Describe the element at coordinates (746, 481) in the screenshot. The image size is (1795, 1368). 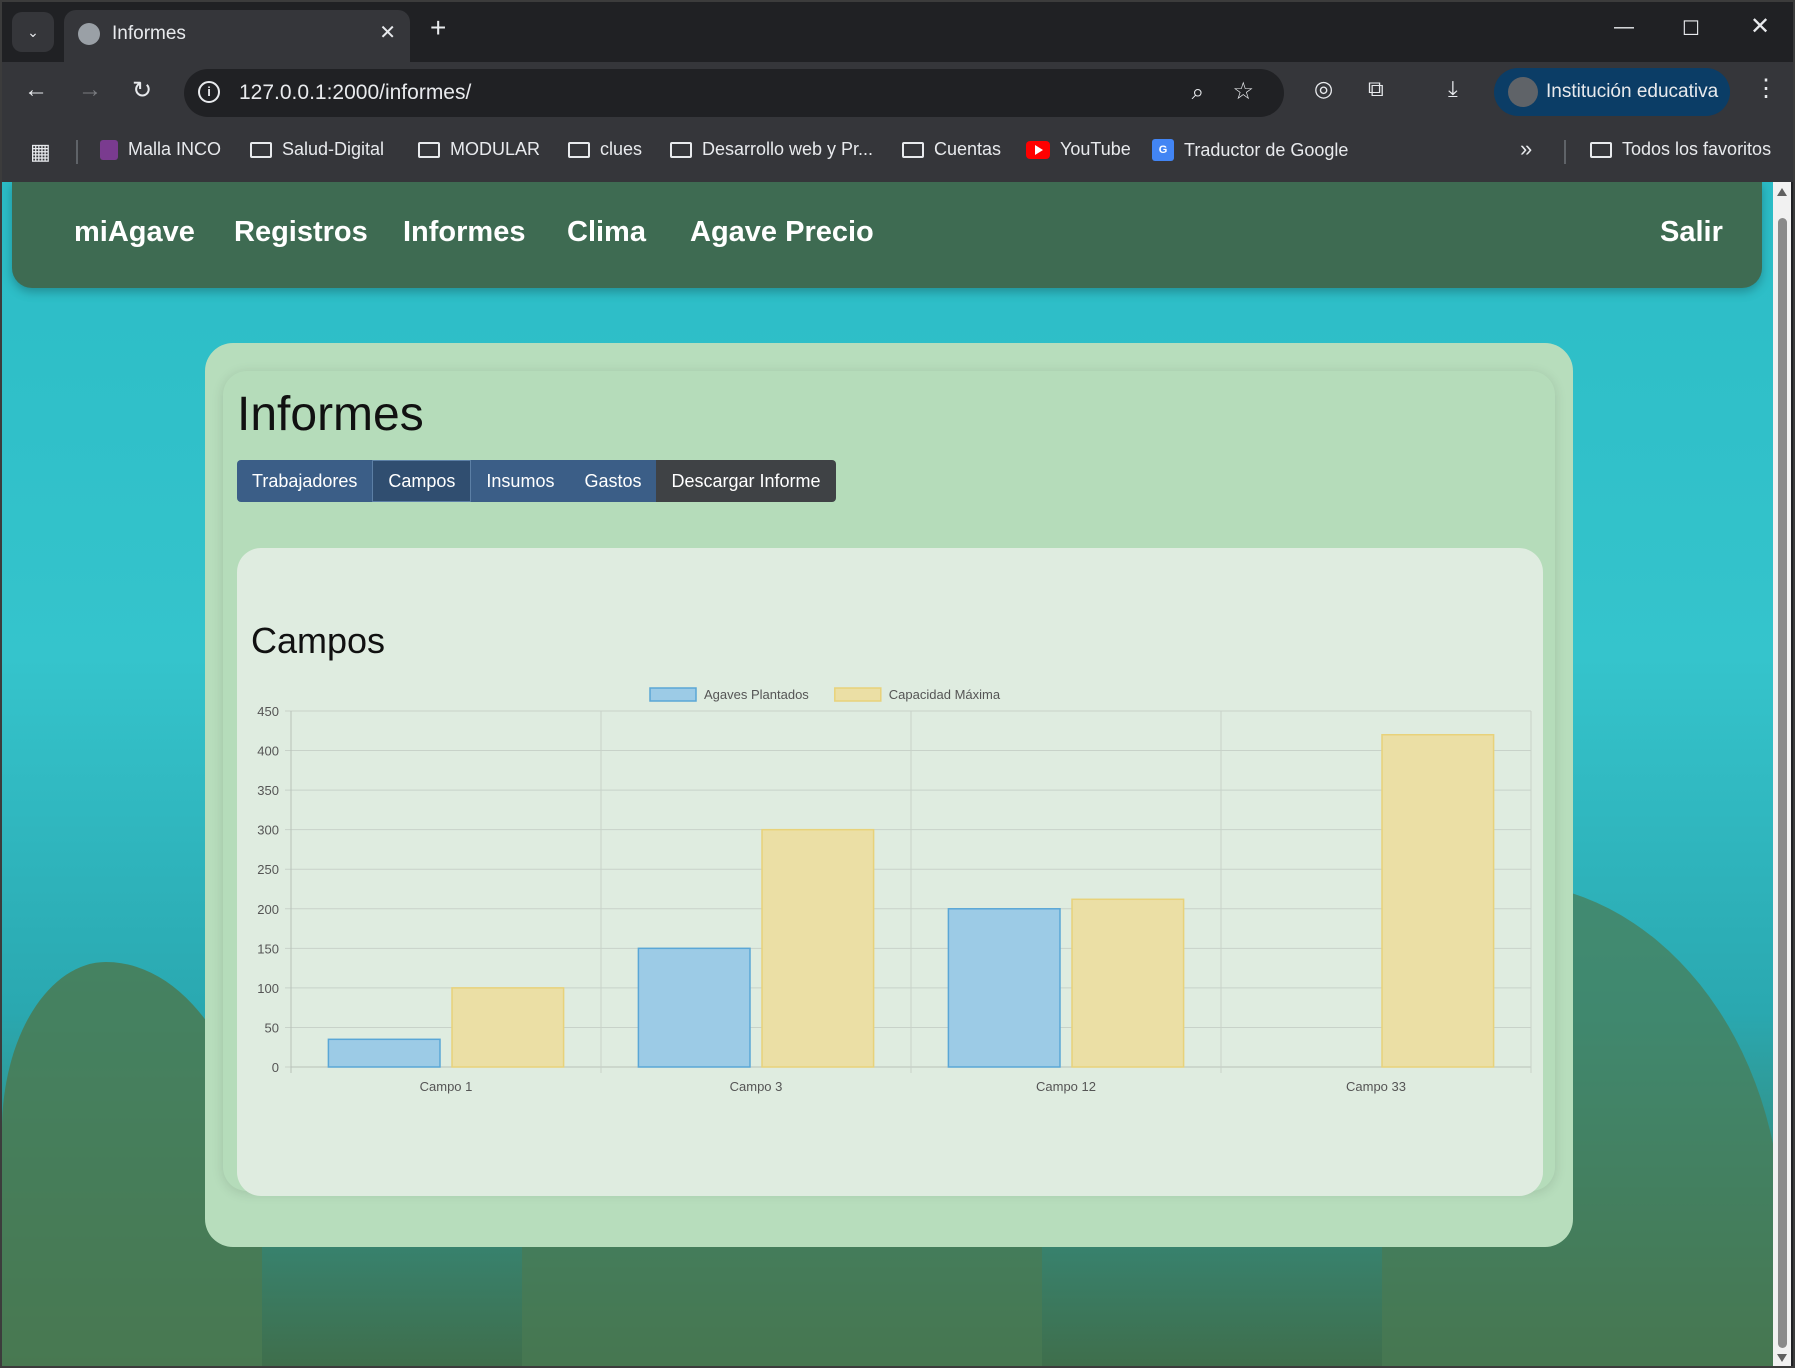
I see `download-report-button: Descargar Informe` at that location.